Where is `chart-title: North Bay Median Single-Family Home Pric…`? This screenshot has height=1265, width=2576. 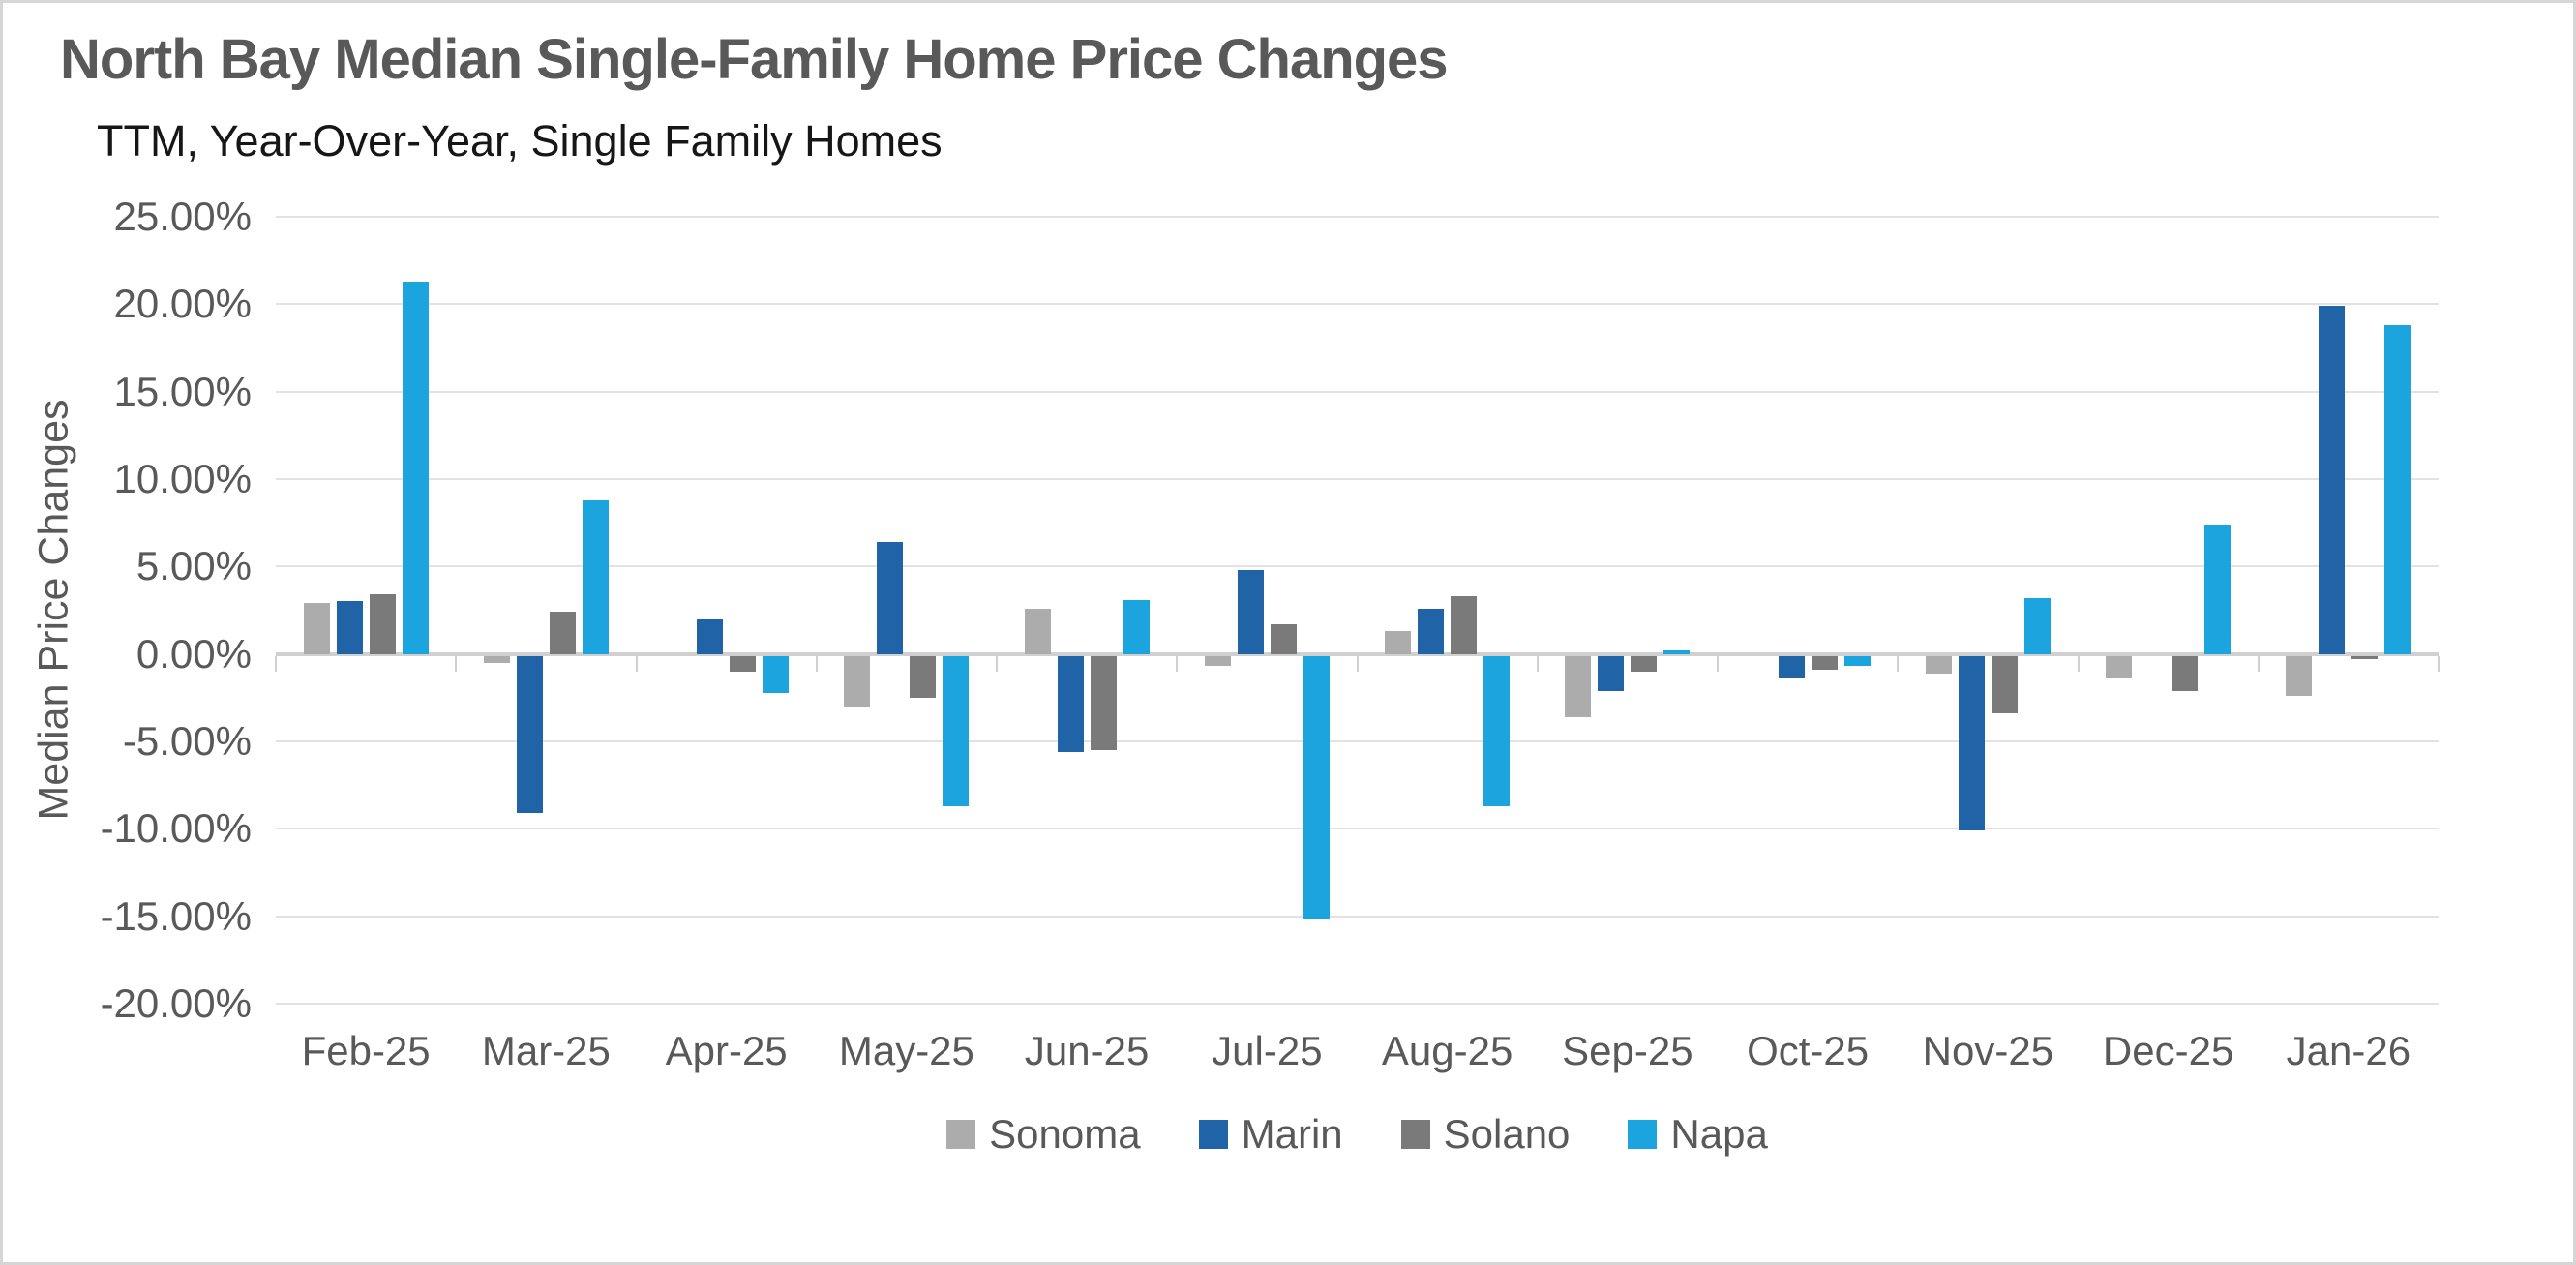 chart-title: North Bay Median Single-Family Home Pric… is located at coordinates (754, 59).